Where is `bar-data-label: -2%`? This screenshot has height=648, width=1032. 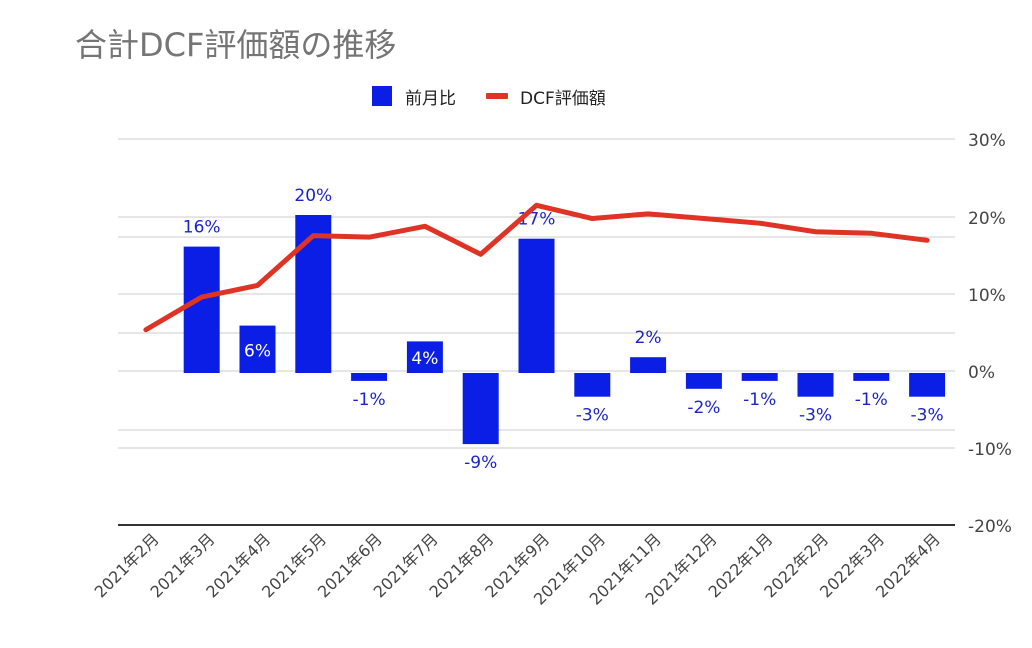
bar-data-label: -2% is located at coordinates (703, 408).